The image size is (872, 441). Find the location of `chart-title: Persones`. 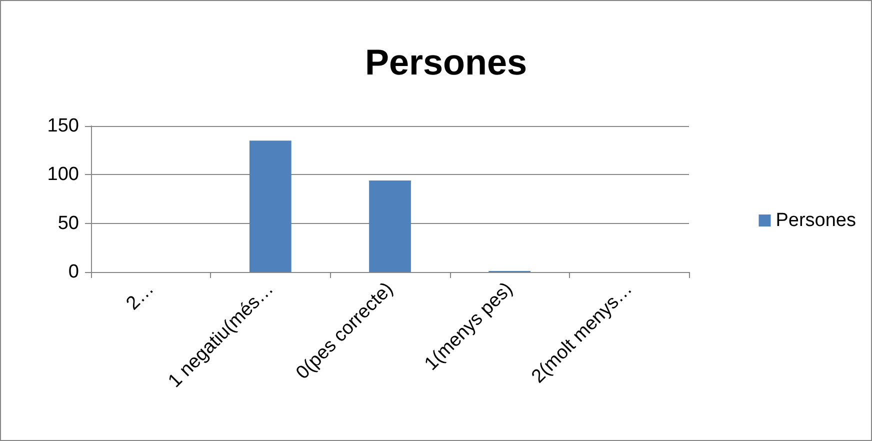

chart-title: Persones is located at coordinates (446, 62).